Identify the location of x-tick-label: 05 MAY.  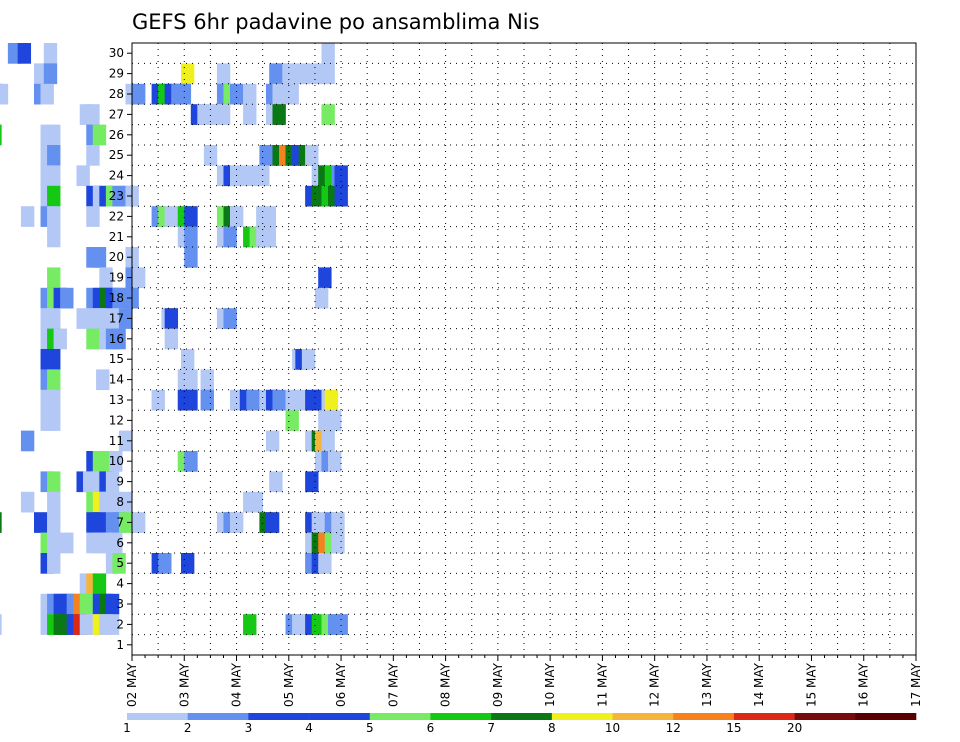
(289, 684).